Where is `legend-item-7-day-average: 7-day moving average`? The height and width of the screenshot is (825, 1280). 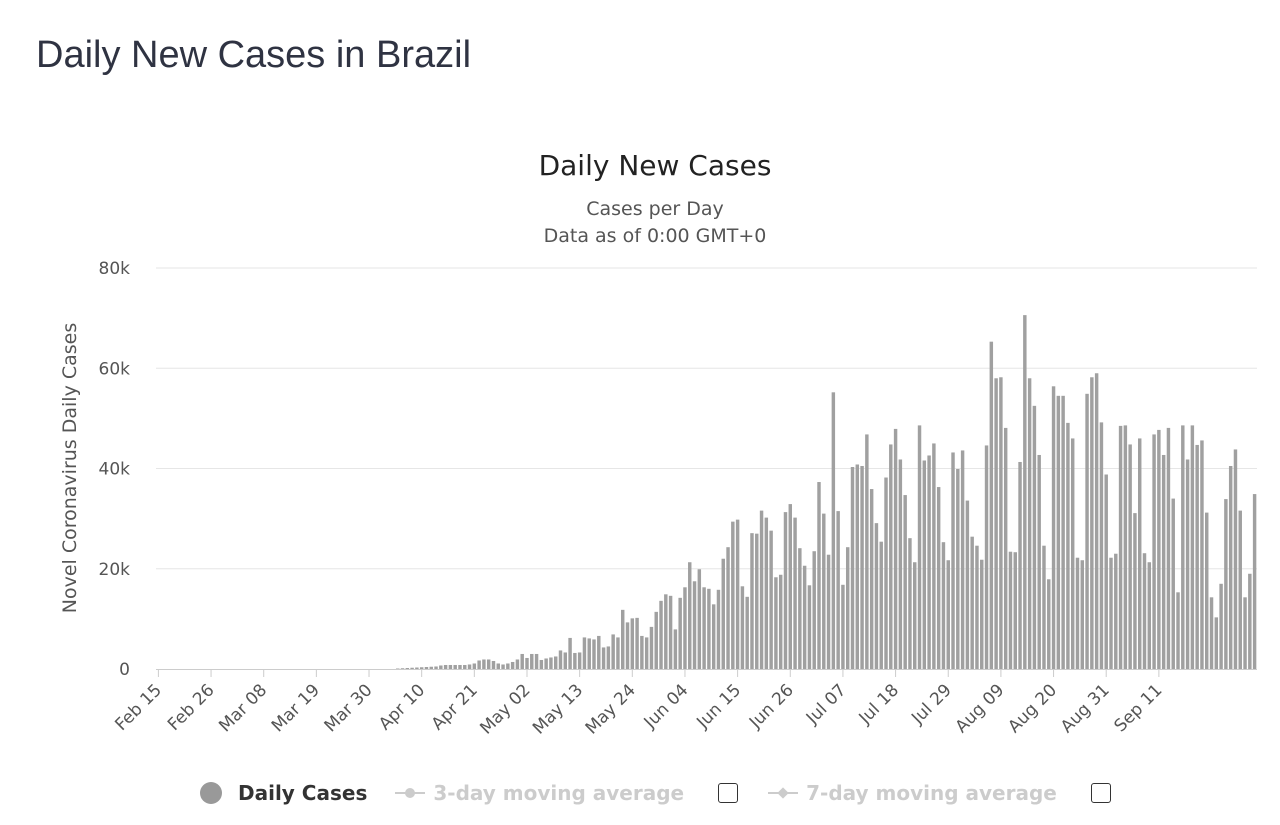
legend-item-7-day-average: 7-day moving average is located at coordinates (912, 793).